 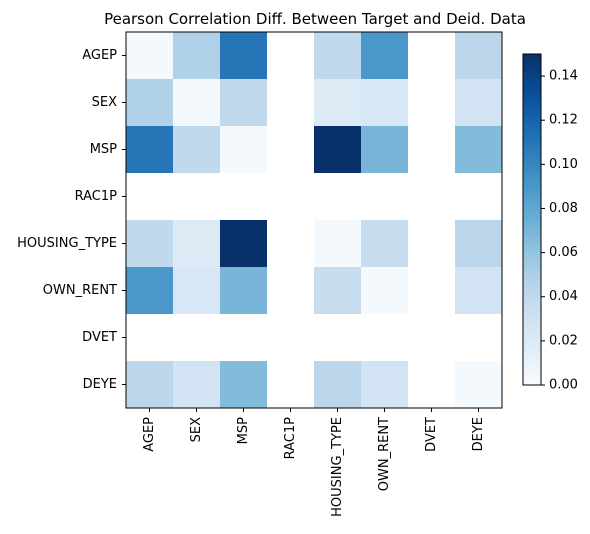 What do you see at coordinates (103, 149) in the screenshot?
I see `y-tick-label: MSP` at bounding box center [103, 149].